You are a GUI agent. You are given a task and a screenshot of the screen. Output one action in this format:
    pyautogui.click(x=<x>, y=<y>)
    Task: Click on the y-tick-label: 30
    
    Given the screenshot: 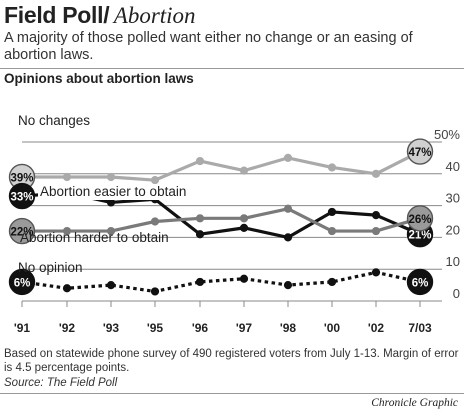 What is the action you would take?
    pyautogui.click(x=453, y=198)
    